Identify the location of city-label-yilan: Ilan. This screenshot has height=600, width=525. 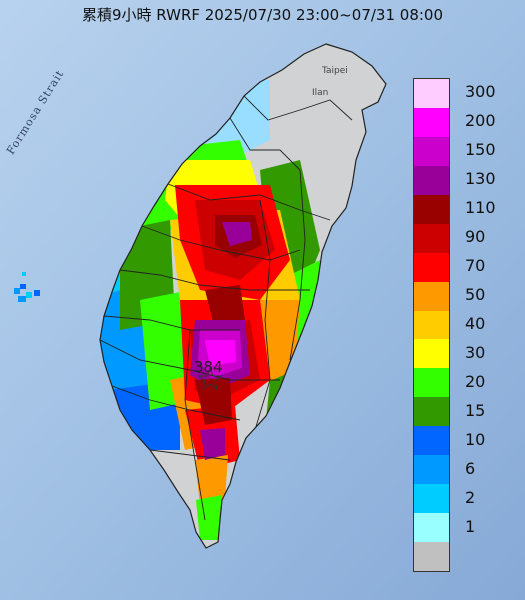
(320, 93).